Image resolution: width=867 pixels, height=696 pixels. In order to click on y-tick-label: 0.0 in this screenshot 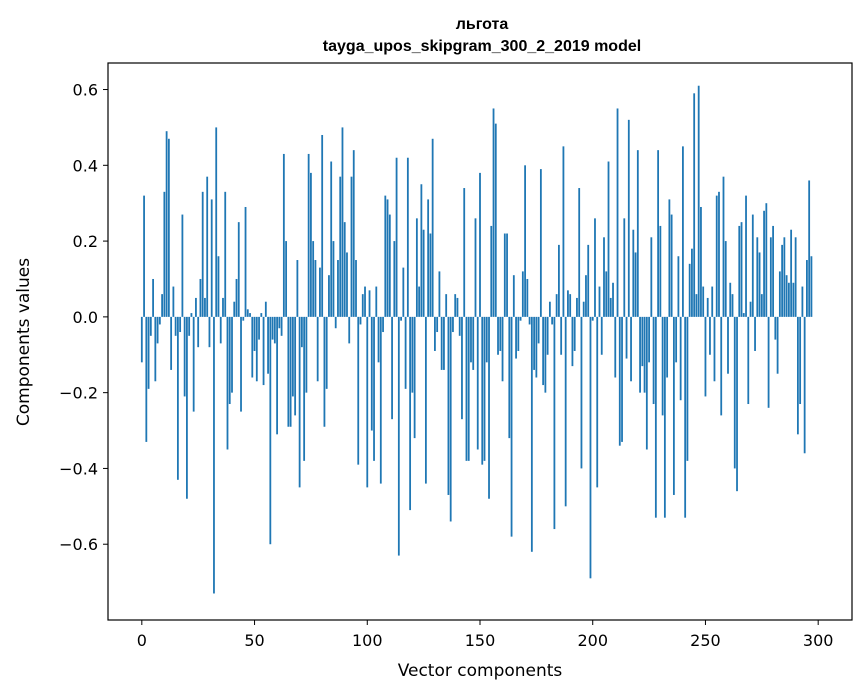, I will do `click(85, 317)`.